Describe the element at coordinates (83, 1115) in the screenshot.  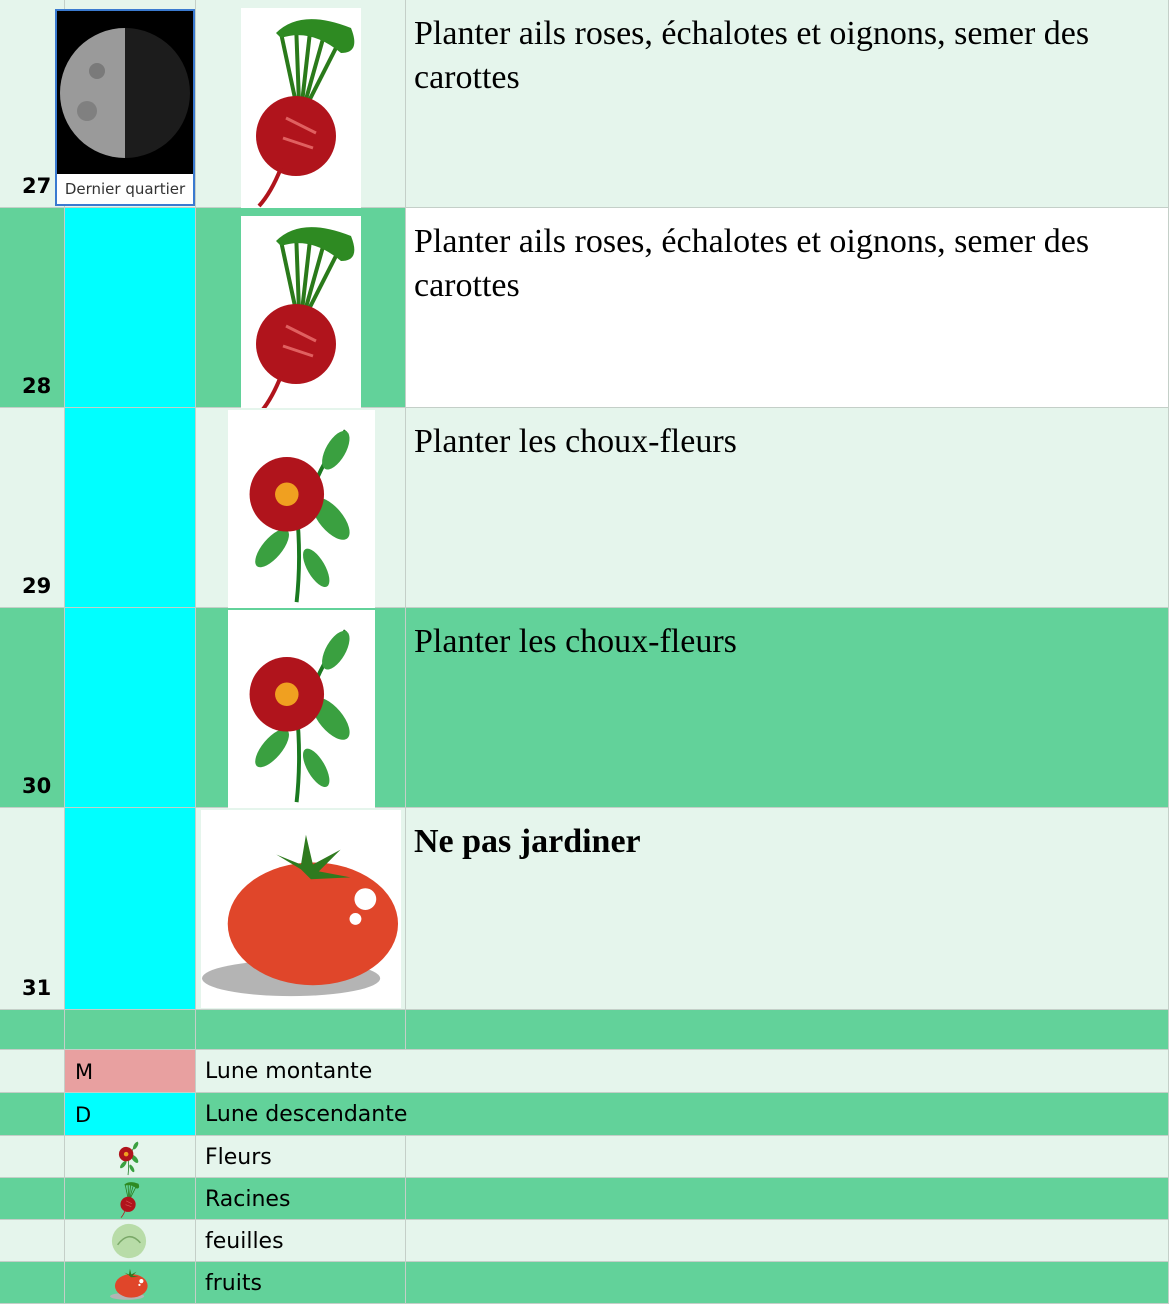
I see `legend-code: D` at that location.